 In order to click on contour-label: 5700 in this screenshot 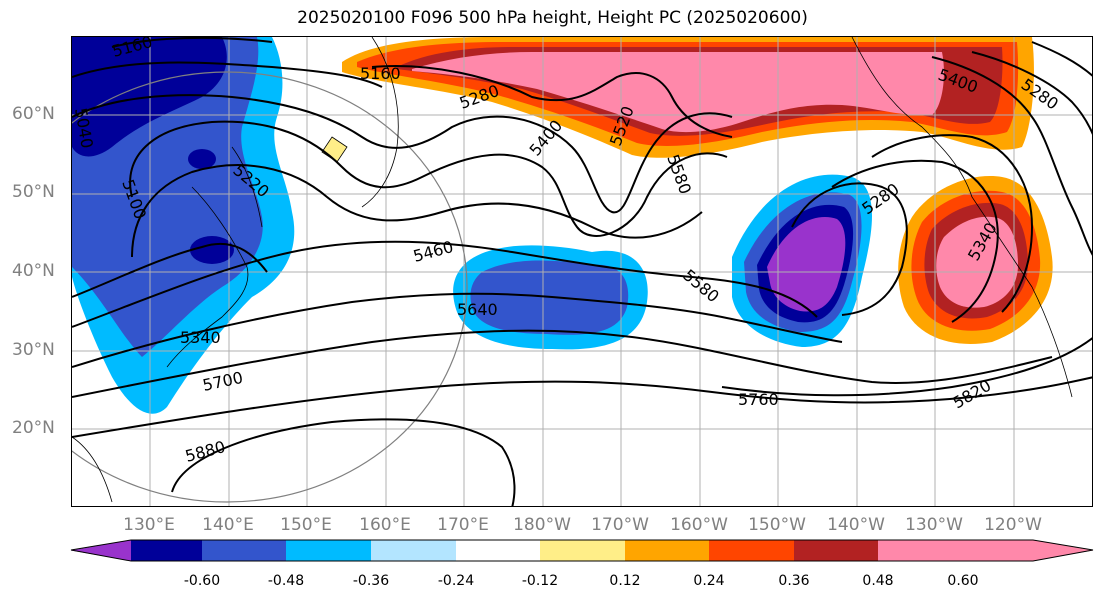, I will do `click(223, 381)`.